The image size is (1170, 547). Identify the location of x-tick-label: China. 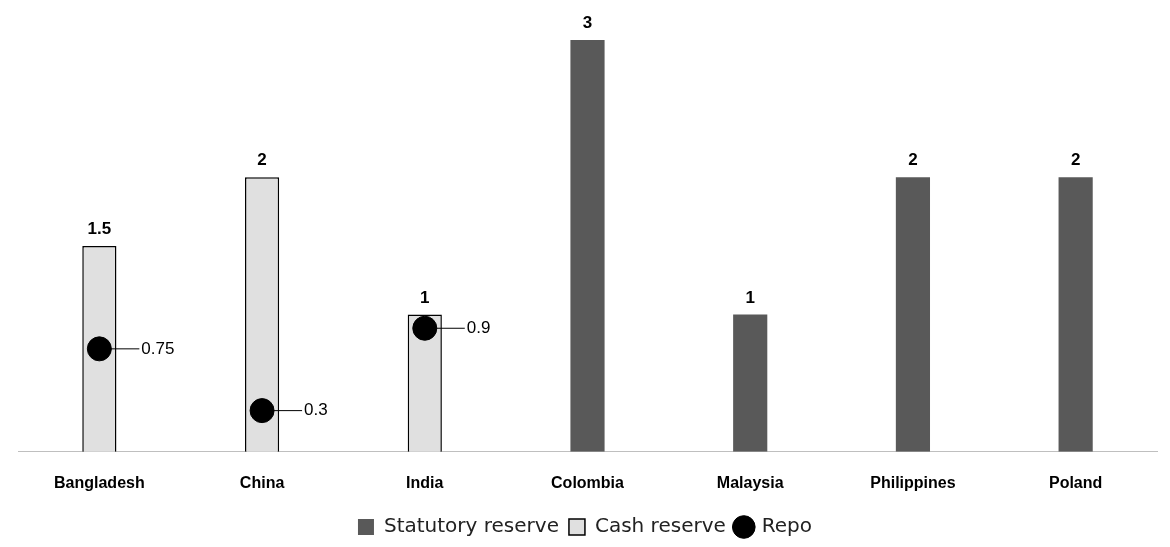
(262, 482).